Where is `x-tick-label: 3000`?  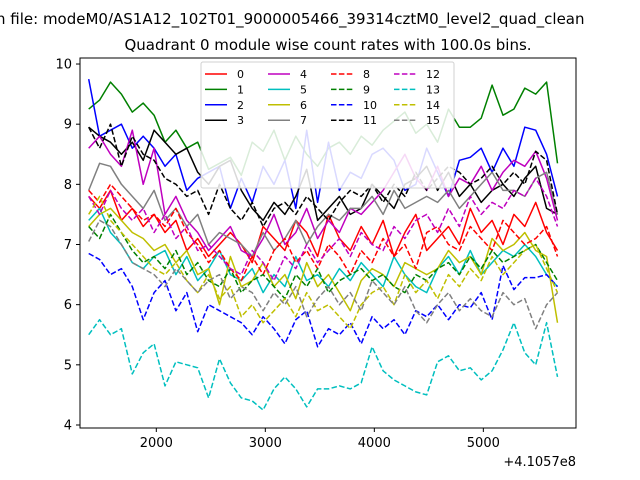 x-tick-label: 3000 is located at coordinates (265, 443).